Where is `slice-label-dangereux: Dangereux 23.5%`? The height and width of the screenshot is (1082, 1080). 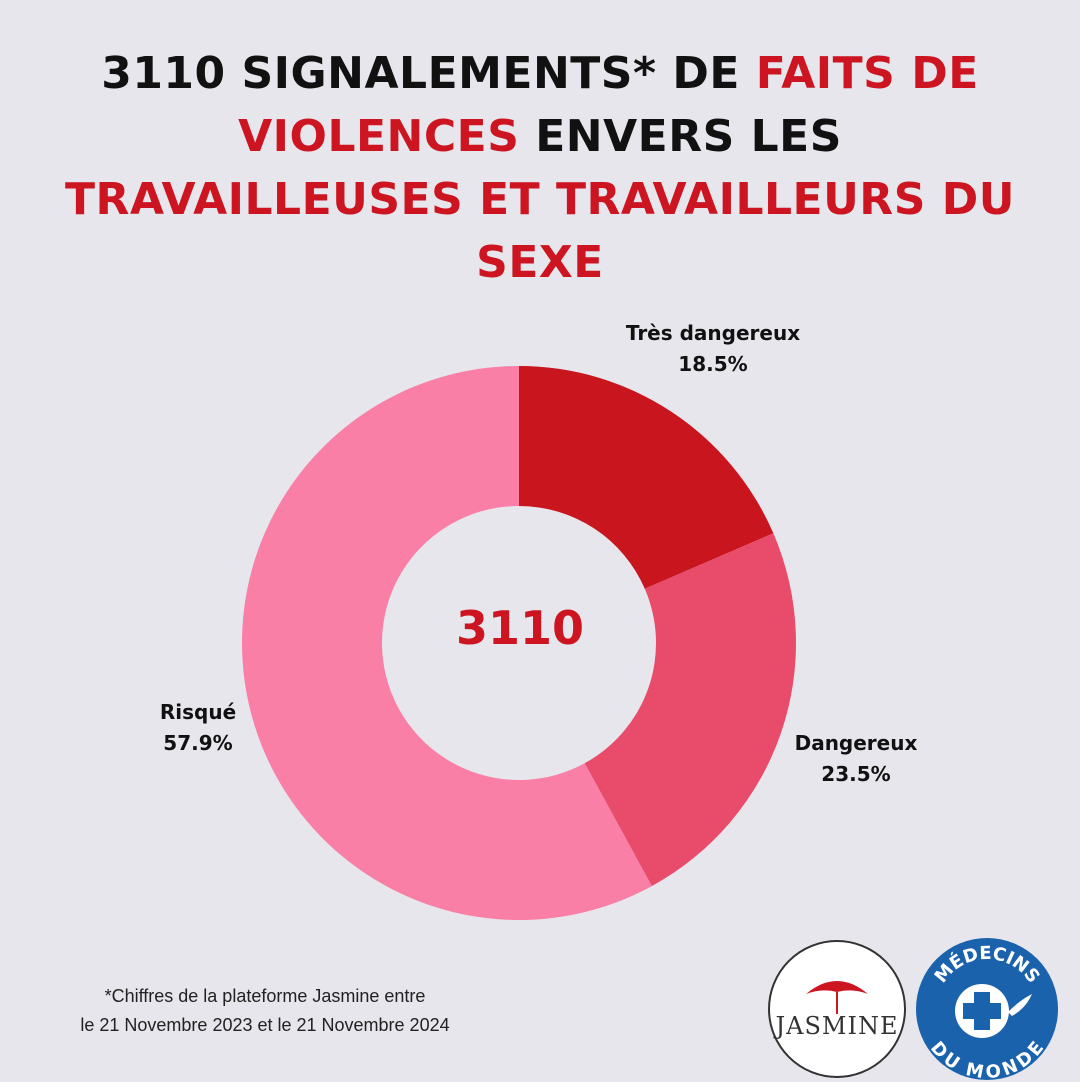
slice-label-dangereux: Dangereux 23.5% is located at coordinates (856, 759).